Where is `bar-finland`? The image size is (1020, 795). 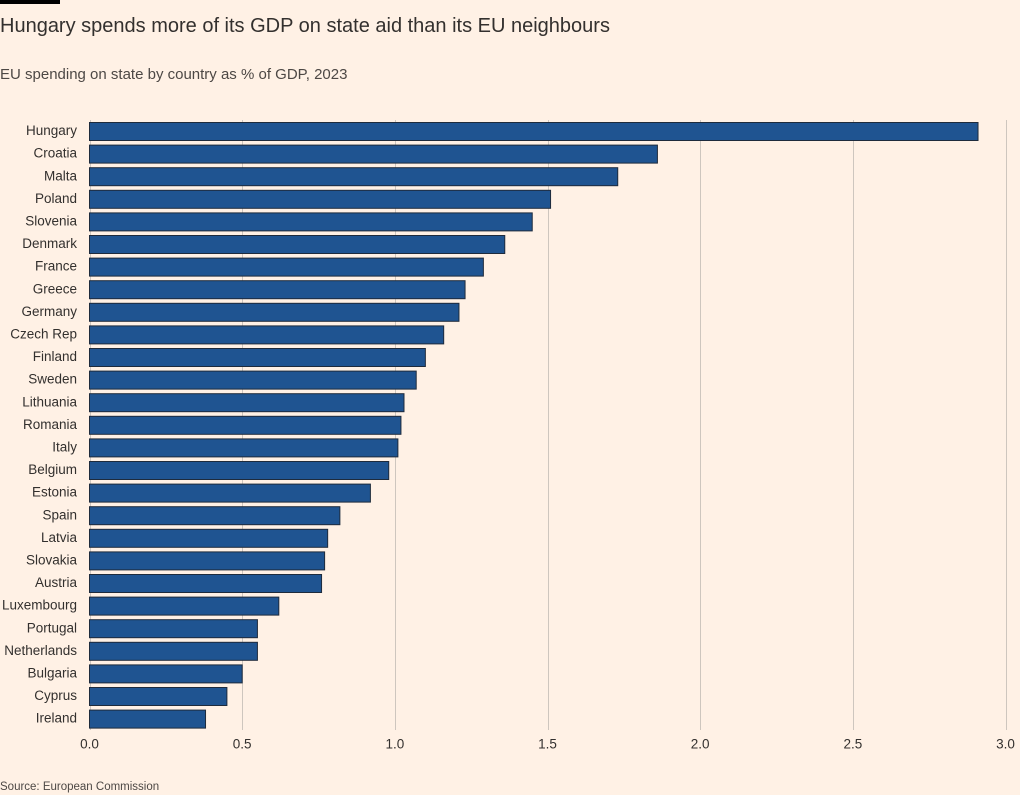
bar-finland is located at coordinates (257, 357).